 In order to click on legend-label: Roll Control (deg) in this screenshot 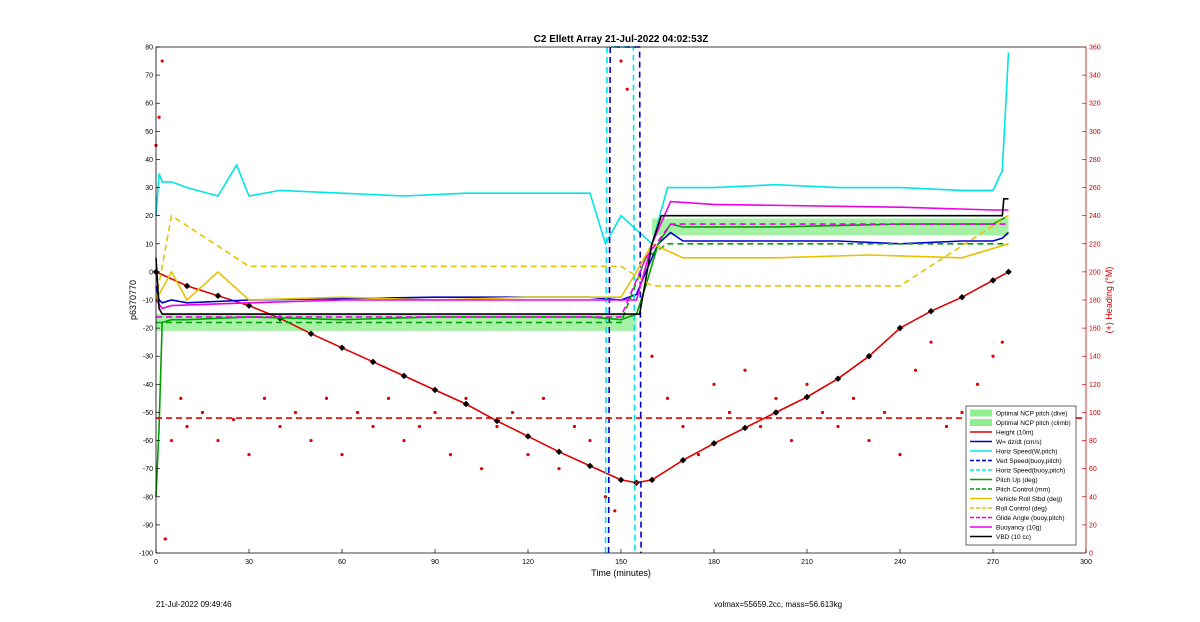, I will do `click(1021, 509)`.